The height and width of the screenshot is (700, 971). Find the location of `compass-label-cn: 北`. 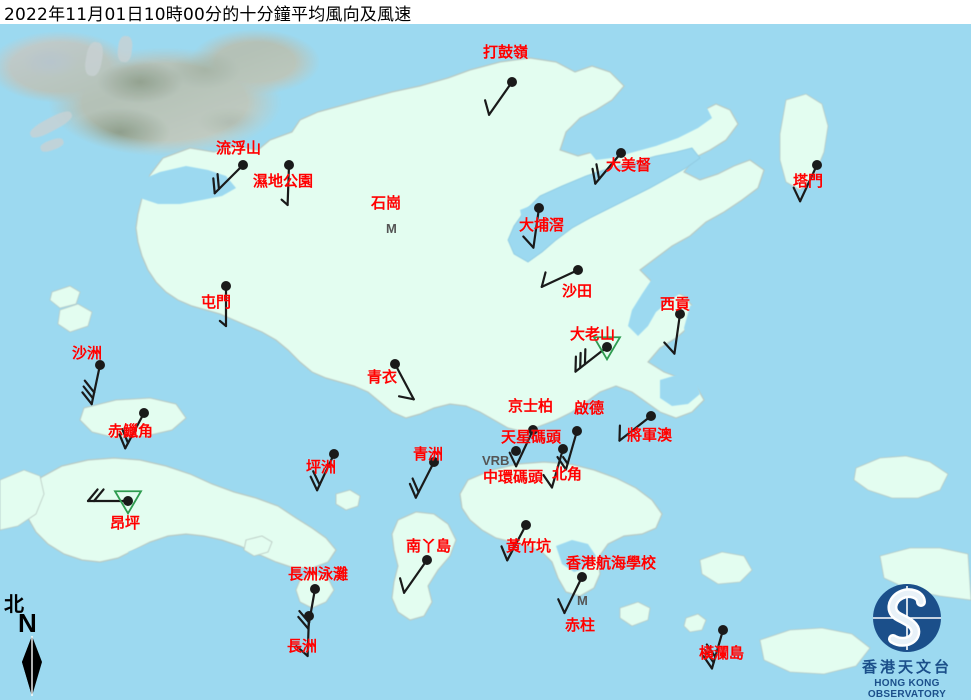

compass-label-cn: 北 is located at coordinates (14, 604).